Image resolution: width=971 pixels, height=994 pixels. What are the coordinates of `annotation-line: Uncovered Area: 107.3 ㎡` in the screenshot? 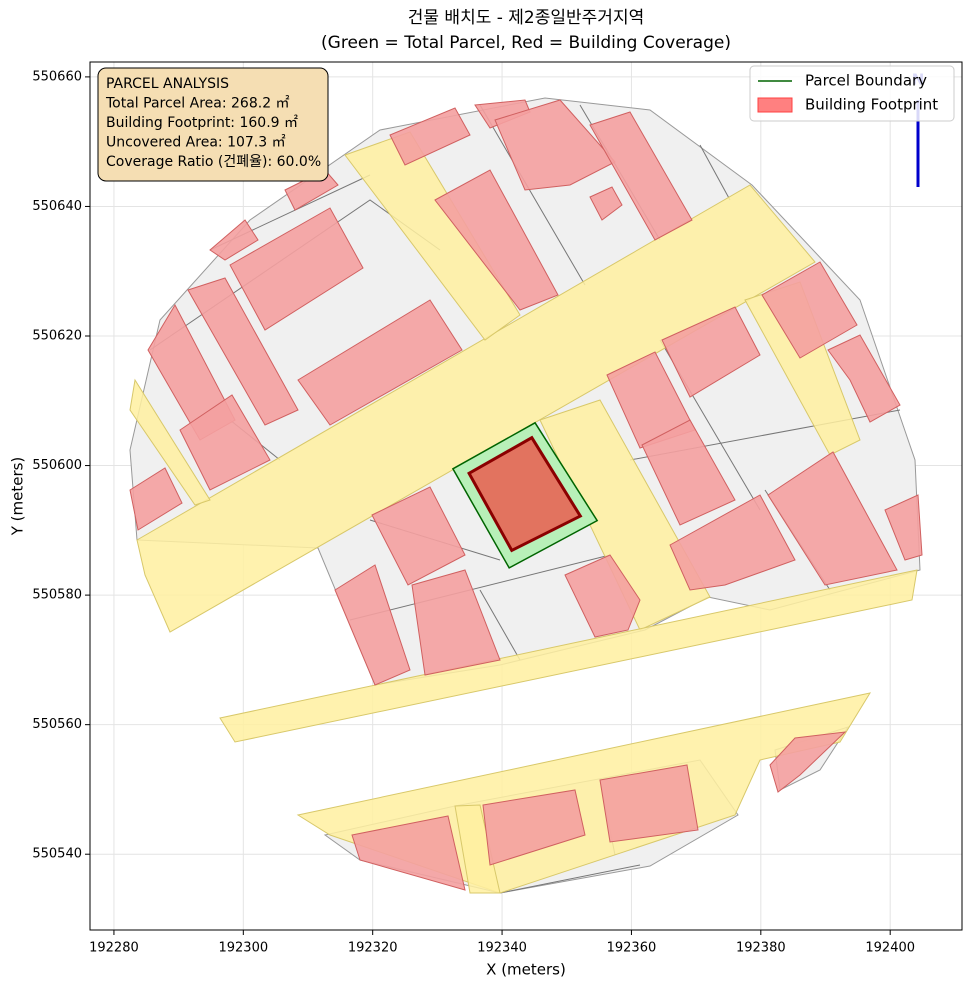 It's located at (196, 143).